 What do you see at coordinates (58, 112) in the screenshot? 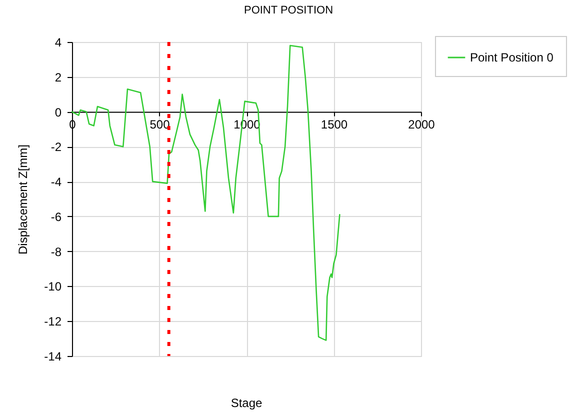
I see `y-tick-label: 0` at bounding box center [58, 112].